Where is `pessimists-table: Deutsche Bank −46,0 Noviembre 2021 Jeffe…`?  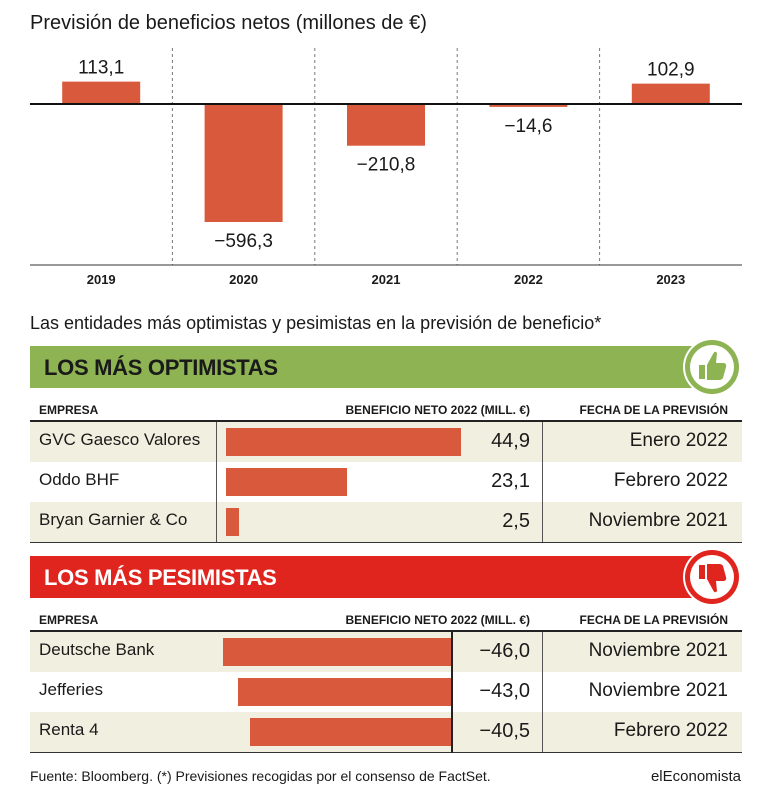 pessimists-table: Deutsche Bank −46,0 Noviembre 2021 Jeffe… is located at coordinates (386, 691).